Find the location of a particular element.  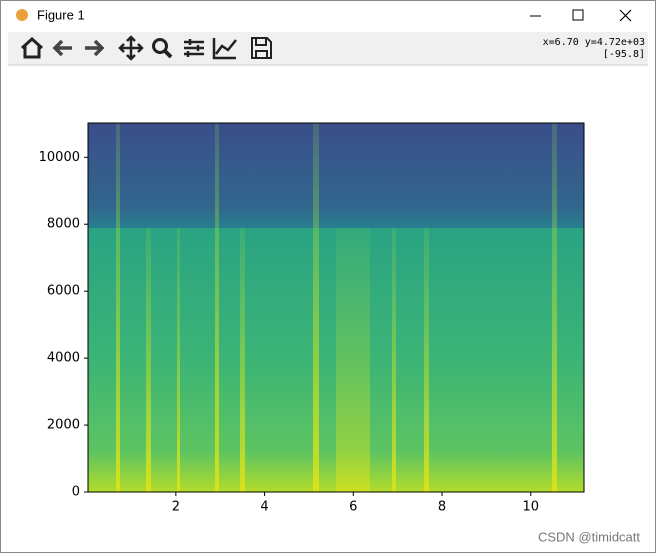

close-button is located at coordinates (625, 15).